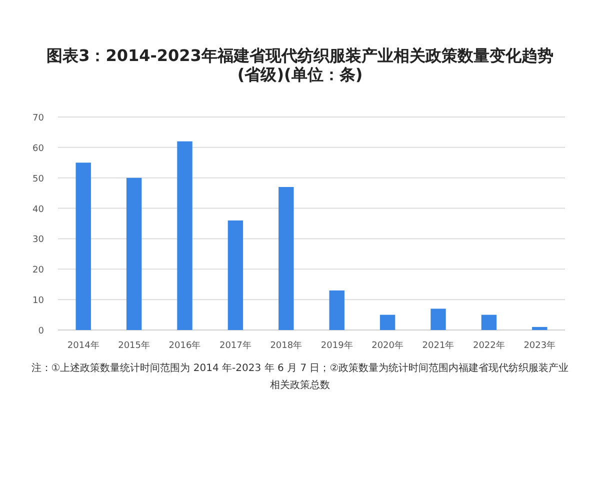 This screenshot has width=600, height=480. What do you see at coordinates (300, 377) in the screenshot?
I see `text: 注：①上述政策数量统计时间范围为 2014 年-2023 年 6 月 7 日；②政策数量为统计时间范围内福建省现代纺织服装产业相关政策总数` at bounding box center [300, 377].